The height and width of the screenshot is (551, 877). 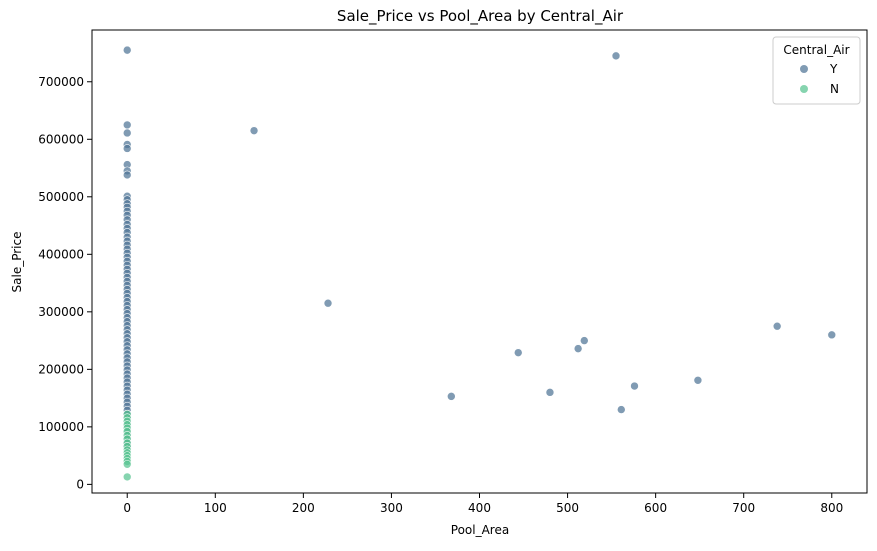 I want to click on y-tick-label: 600000, so click(x=61, y=139).